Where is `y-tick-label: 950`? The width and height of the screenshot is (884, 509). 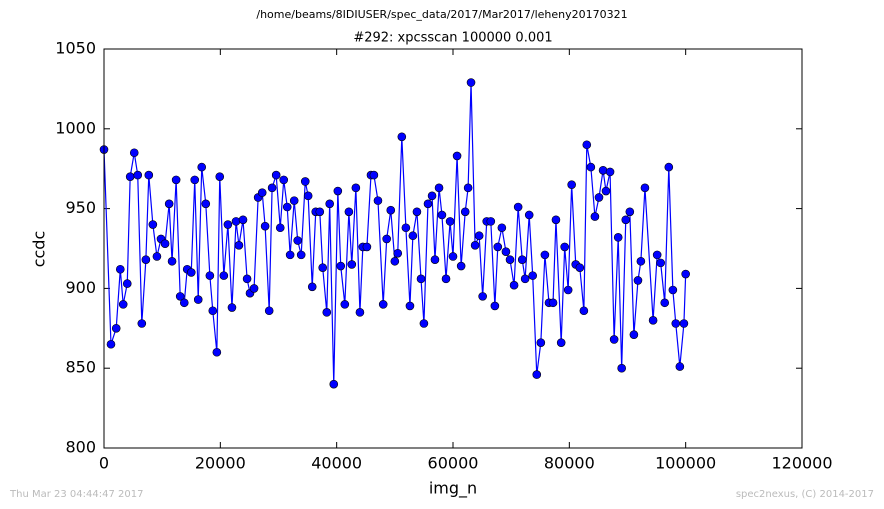 y-tick-label: 950 is located at coordinates (80, 207).